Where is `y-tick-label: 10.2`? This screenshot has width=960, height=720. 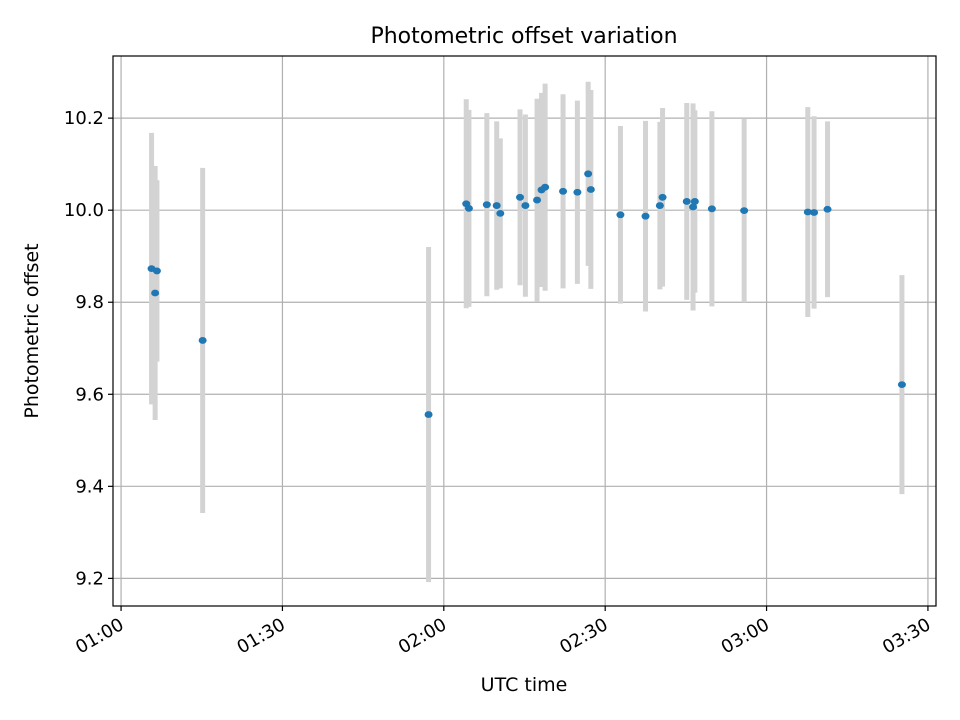
y-tick-label: 10.2 is located at coordinates (84, 118).